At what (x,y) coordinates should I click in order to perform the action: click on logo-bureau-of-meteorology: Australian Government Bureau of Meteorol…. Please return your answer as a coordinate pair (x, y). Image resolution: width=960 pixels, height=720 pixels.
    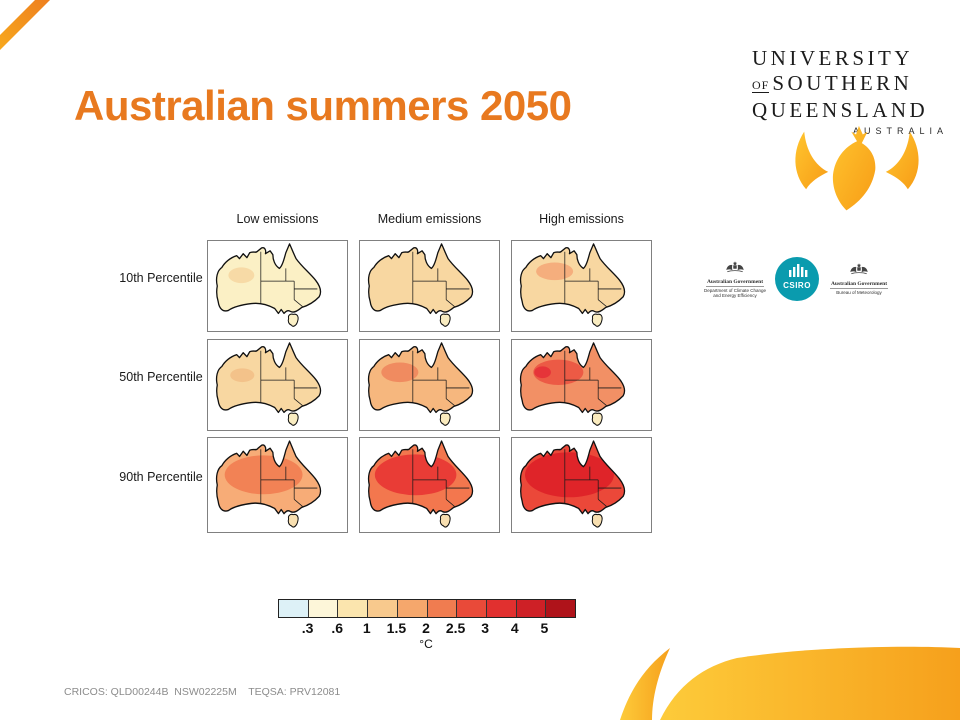
    Looking at the image, I should click on (859, 279).